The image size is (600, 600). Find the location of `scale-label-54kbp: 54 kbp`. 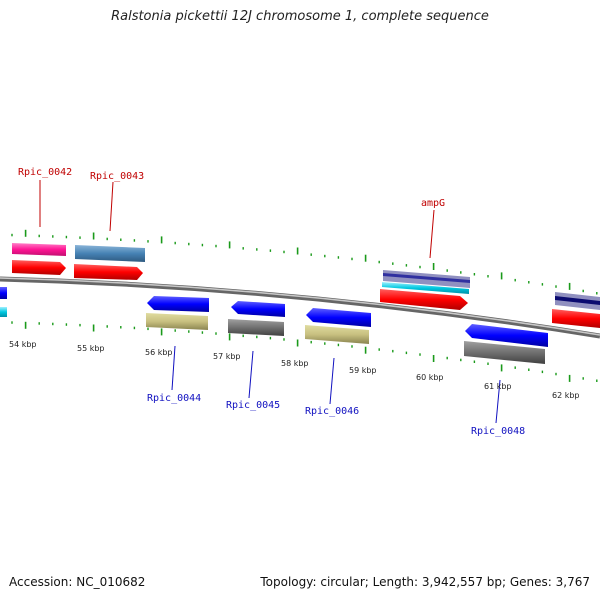

scale-label-54kbp: 54 kbp is located at coordinates (23, 344).